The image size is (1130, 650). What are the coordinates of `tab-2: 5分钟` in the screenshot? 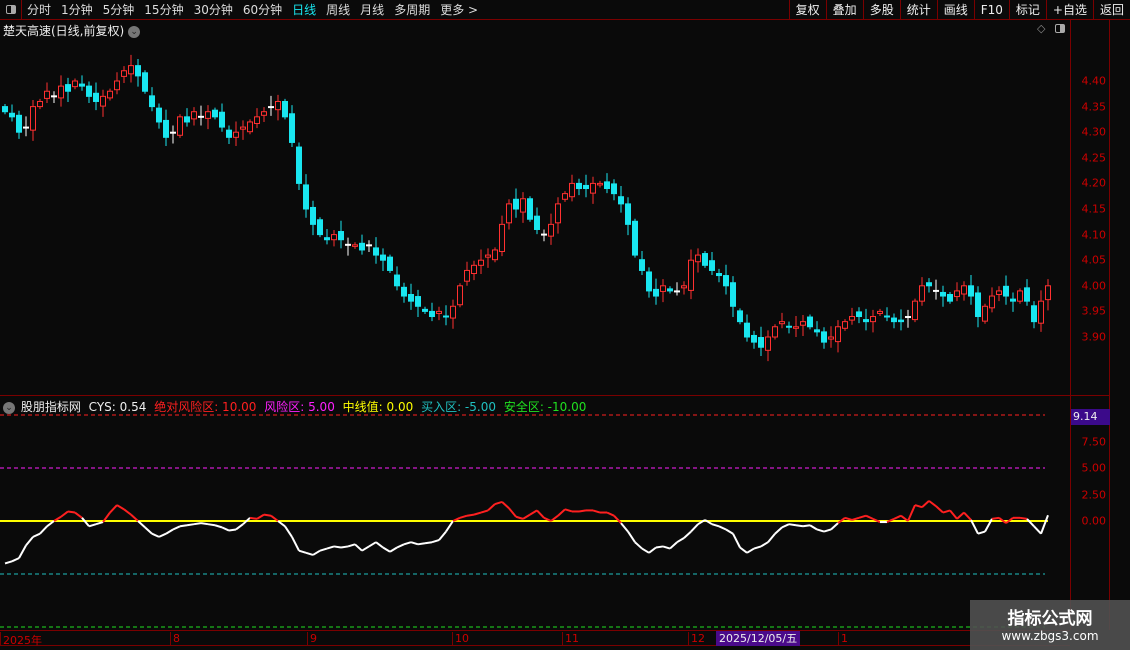 It's located at (118, 10).